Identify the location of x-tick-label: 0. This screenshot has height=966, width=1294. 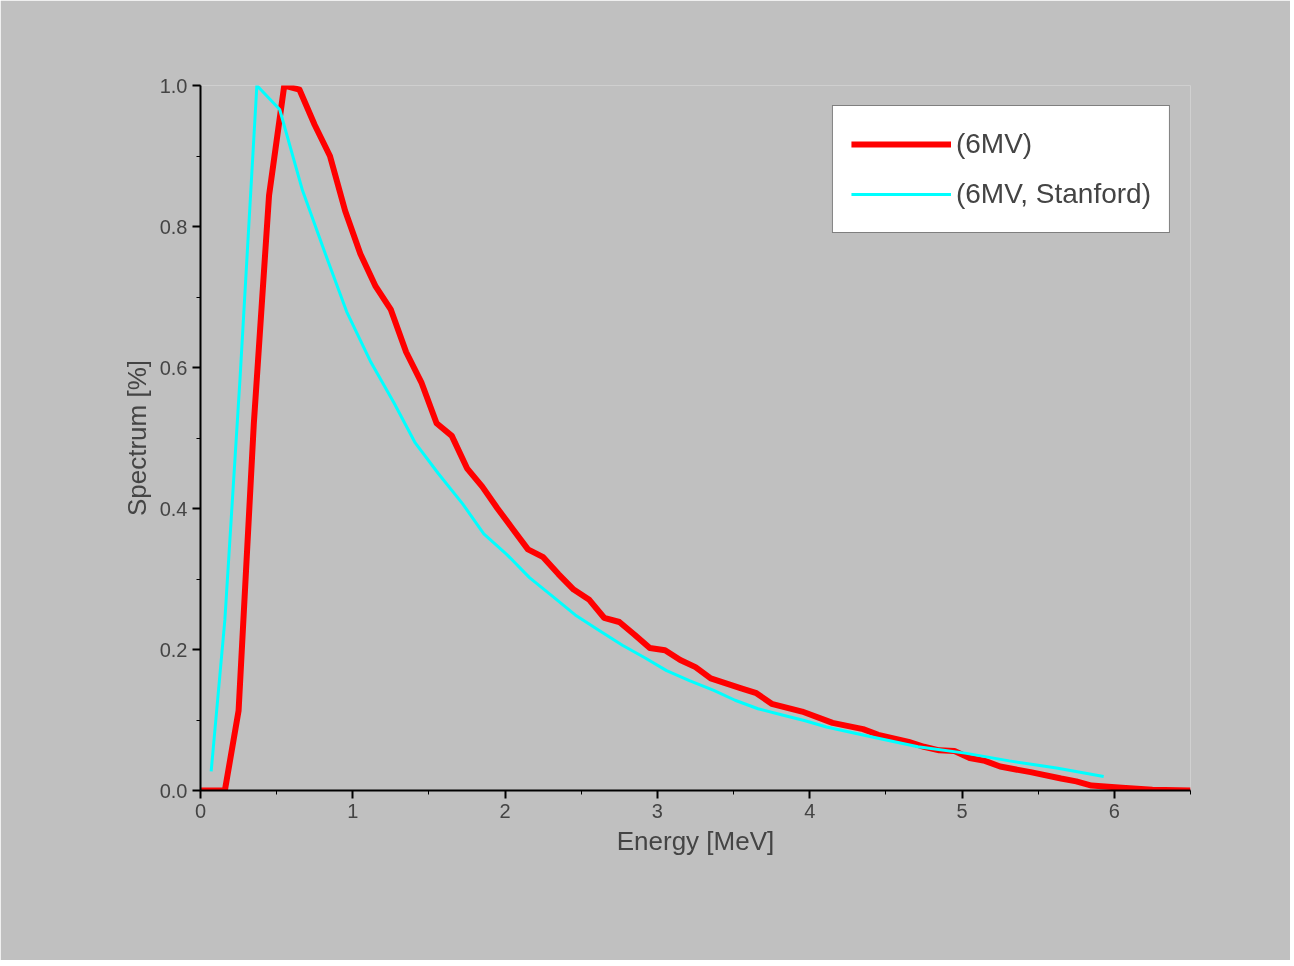
(200, 810).